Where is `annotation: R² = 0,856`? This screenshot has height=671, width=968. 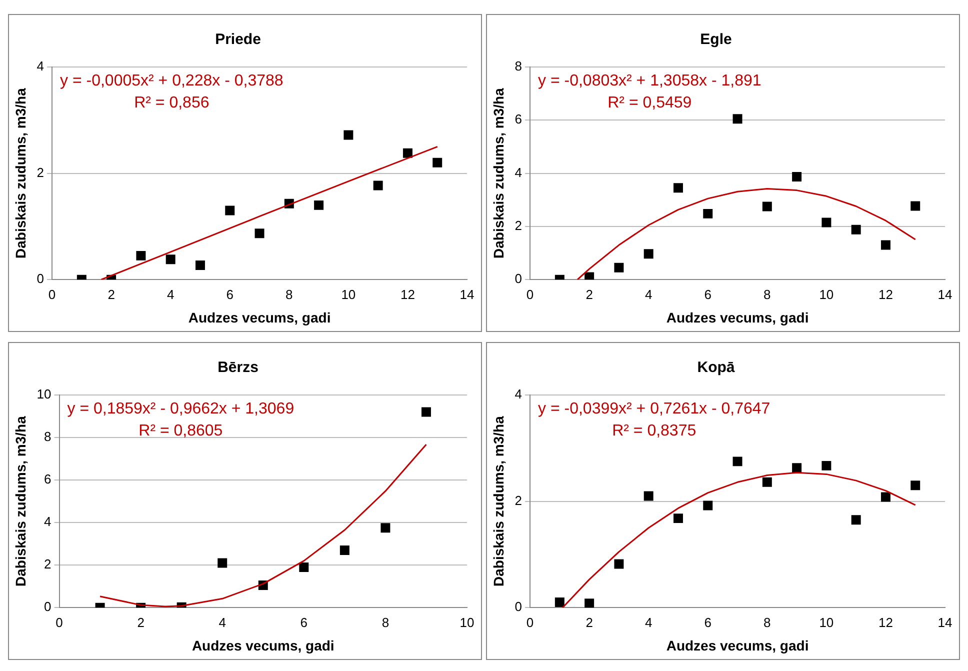 annotation: R² = 0,856 is located at coordinates (172, 103).